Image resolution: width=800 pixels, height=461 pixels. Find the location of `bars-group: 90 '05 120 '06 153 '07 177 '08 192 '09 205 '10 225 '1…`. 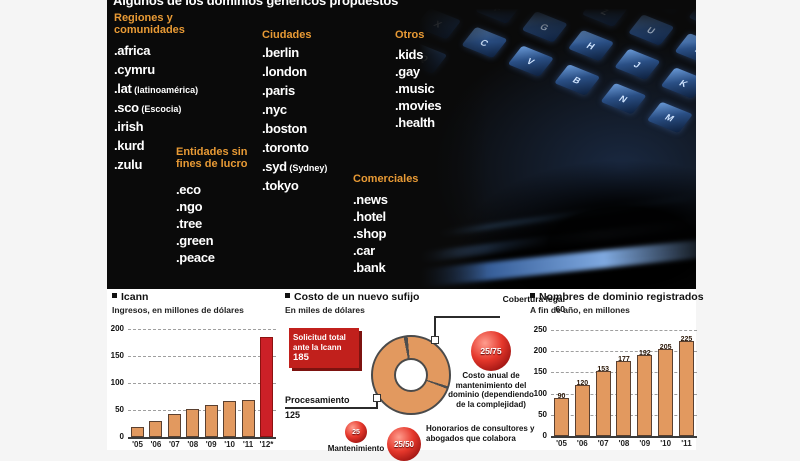

bars-group: 90 '05 120 '06 153 '07 177 '08 192 '09 205 '10 225 '1… is located at coordinates (624, 389).